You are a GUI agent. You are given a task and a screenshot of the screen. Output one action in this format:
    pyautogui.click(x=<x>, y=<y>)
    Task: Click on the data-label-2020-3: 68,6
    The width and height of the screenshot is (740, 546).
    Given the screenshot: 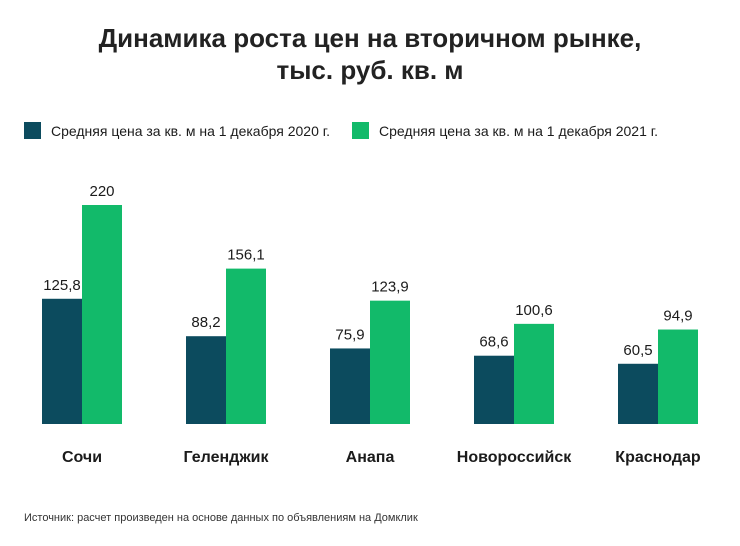 What is the action you would take?
    pyautogui.click(x=493, y=342)
    